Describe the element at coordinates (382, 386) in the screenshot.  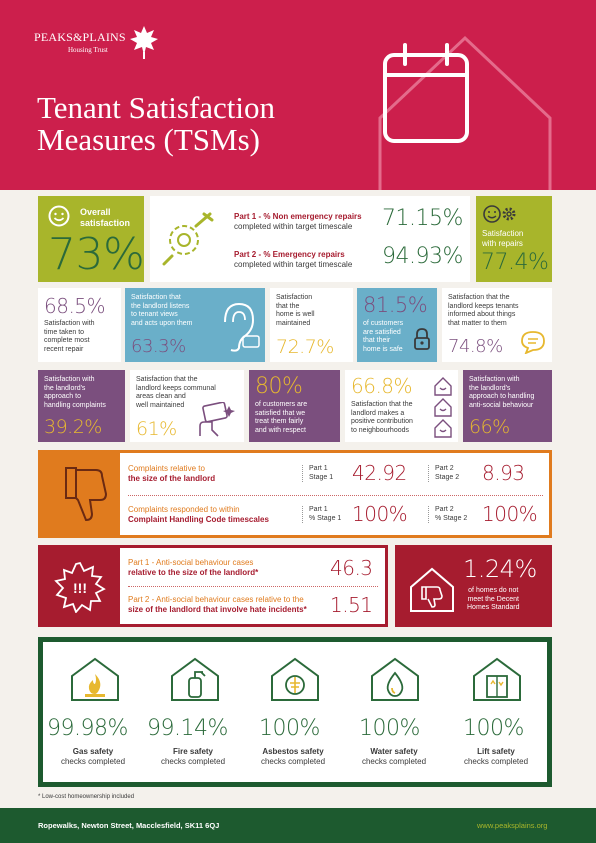
I see `neighbourhoods-value: 66.8%` at that location.